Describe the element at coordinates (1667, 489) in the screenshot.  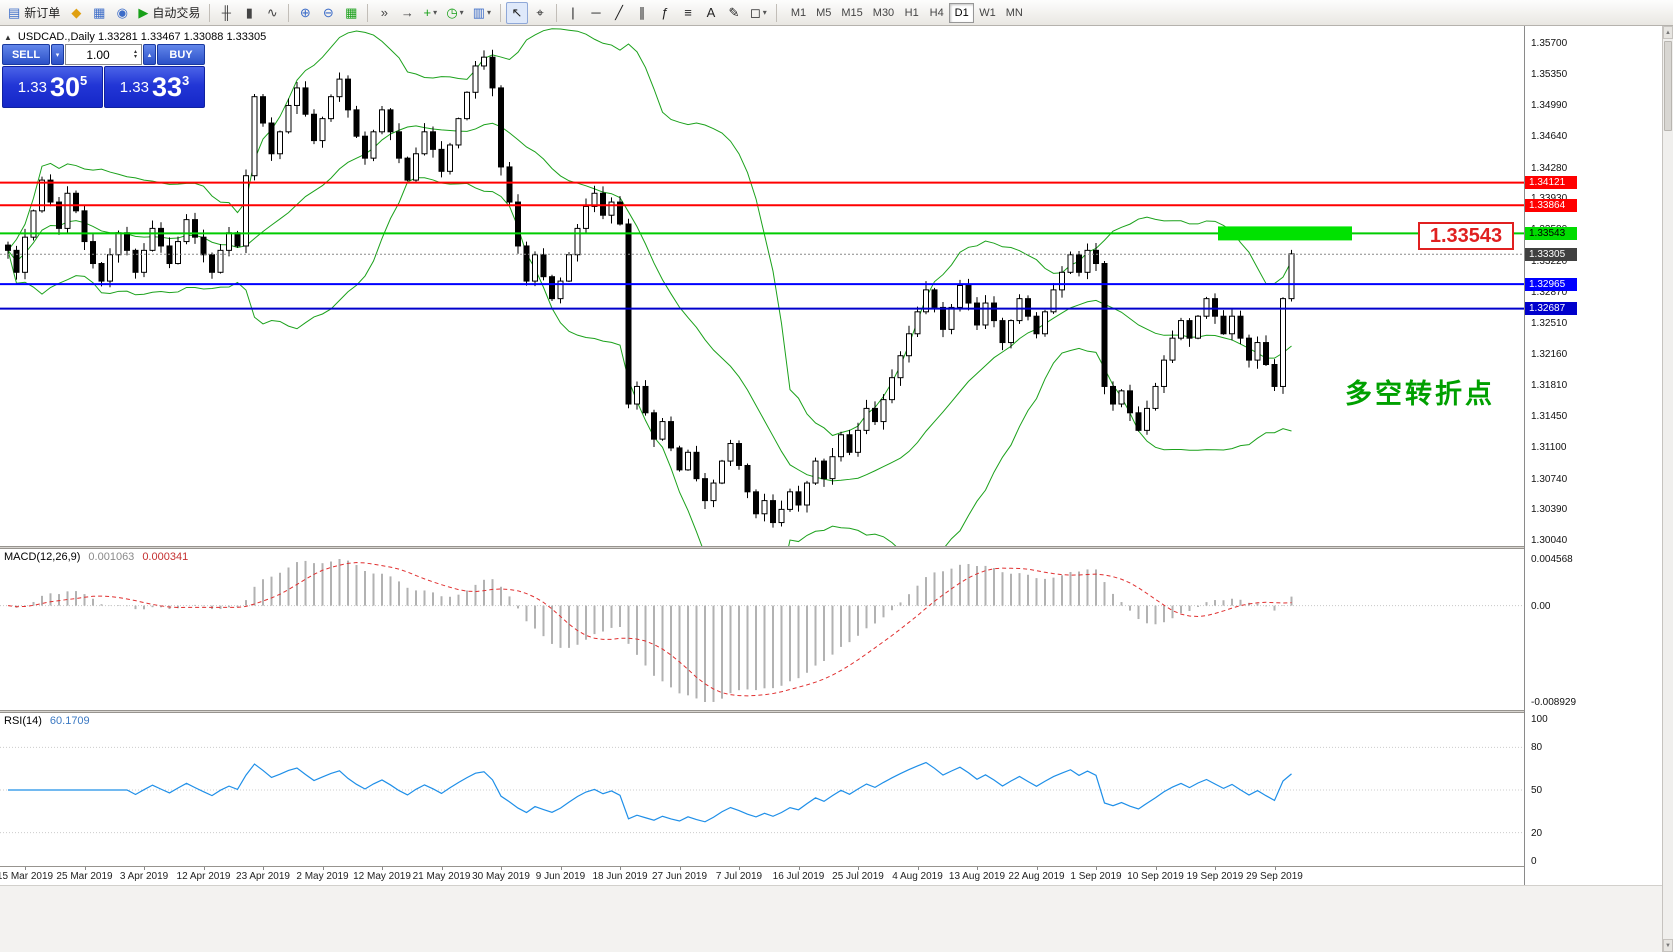
I see `vertical-scrollbar: ▲ ▼` at that location.